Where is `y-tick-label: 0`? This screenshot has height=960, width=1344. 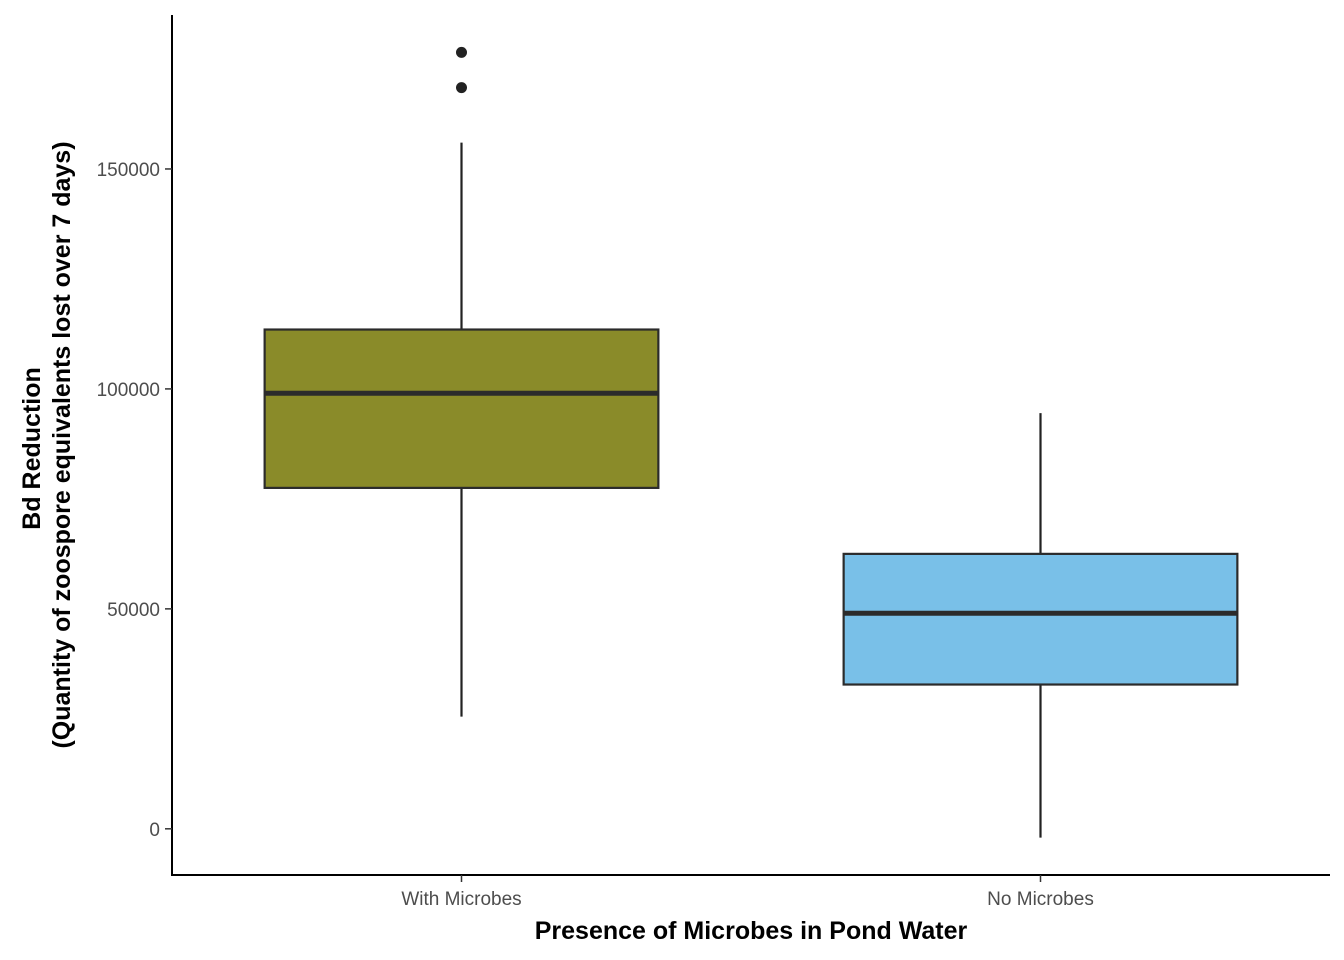
y-tick-label: 0 is located at coordinates (154, 830).